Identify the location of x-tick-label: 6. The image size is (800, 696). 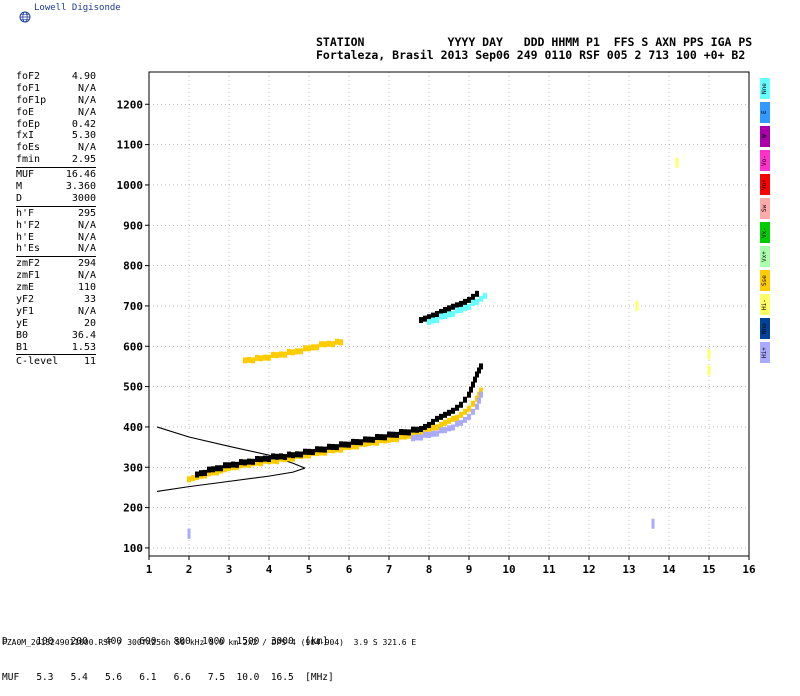
(349, 569).